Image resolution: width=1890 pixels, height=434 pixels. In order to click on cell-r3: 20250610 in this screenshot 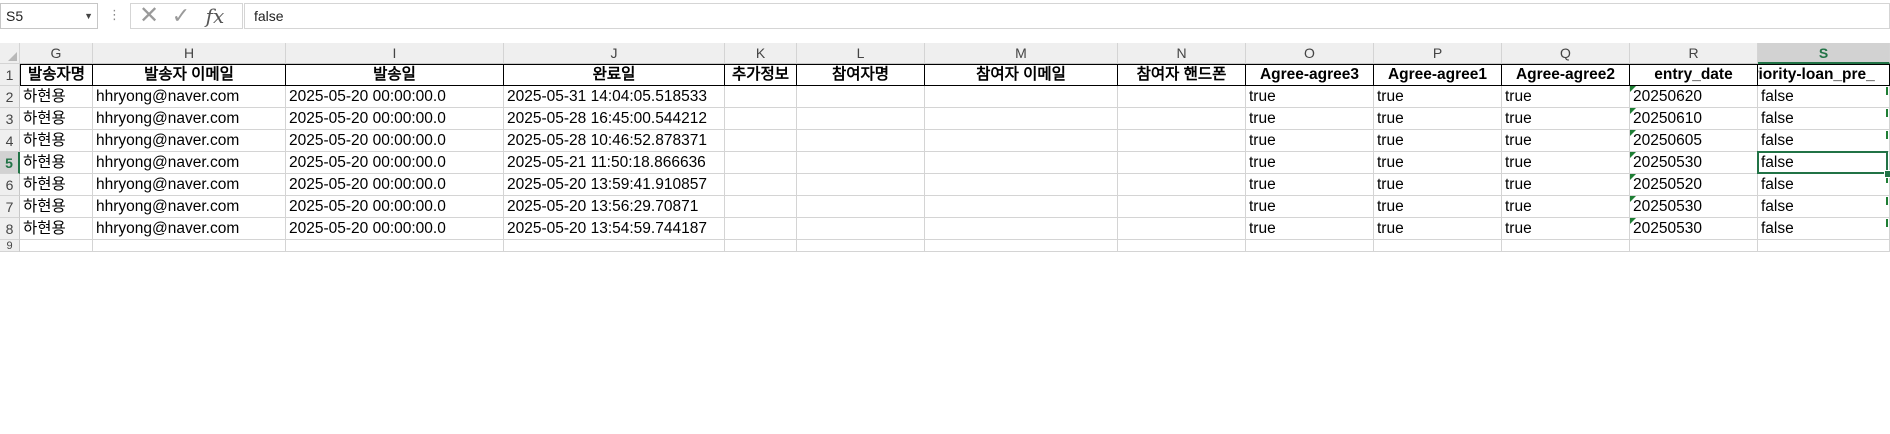, I will do `click(1694, 119)`.